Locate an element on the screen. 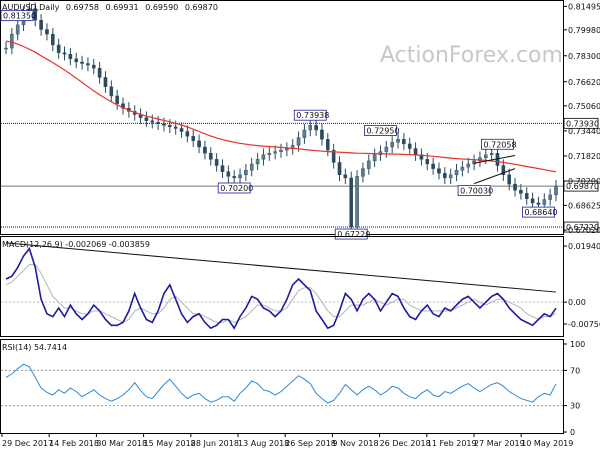  price-annotation-label: 0.72058 is located at coordinates (499, 144).